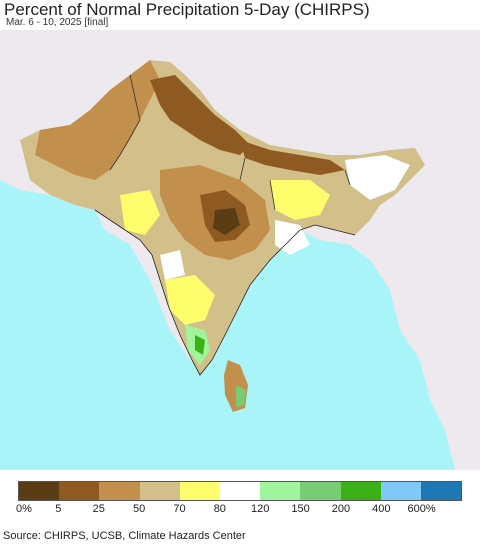 Image resolution: width=480 pixels, height=546 pixels. What do you see at coordinates (139, 509) in the screenshot?
I see `legend-tick-label: 50` at bounding box center [139, 509].